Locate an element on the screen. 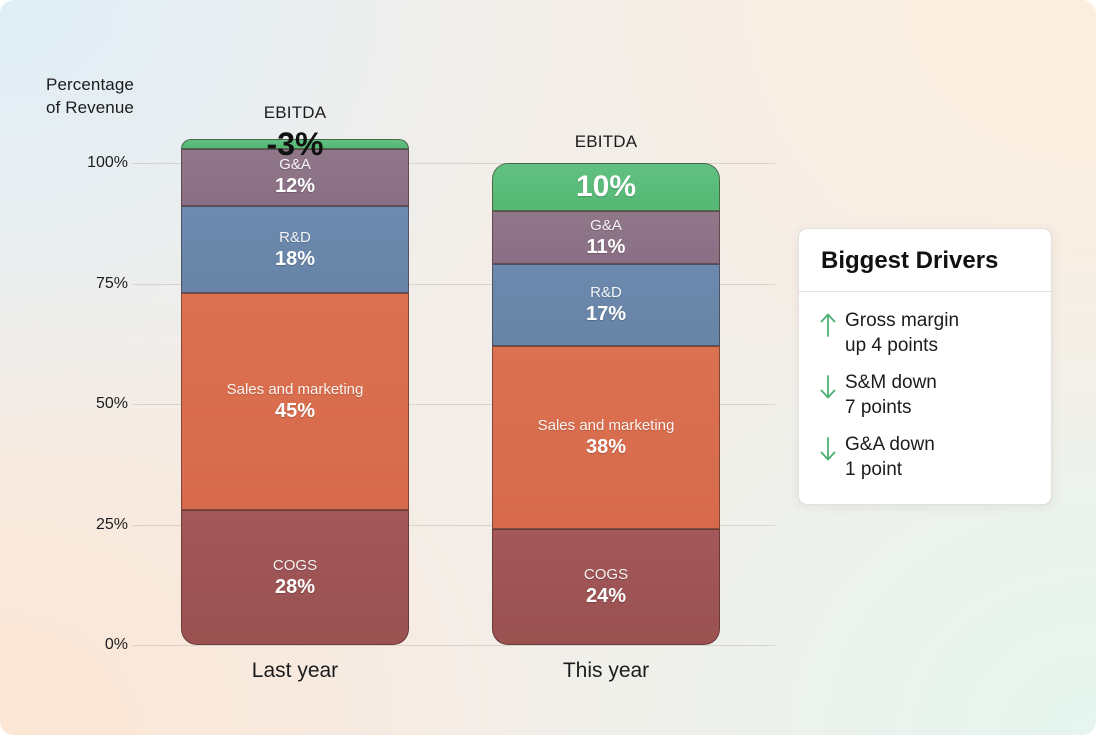  bar-segment-cogs: COGS 24% is located at coordinates (606, 587).